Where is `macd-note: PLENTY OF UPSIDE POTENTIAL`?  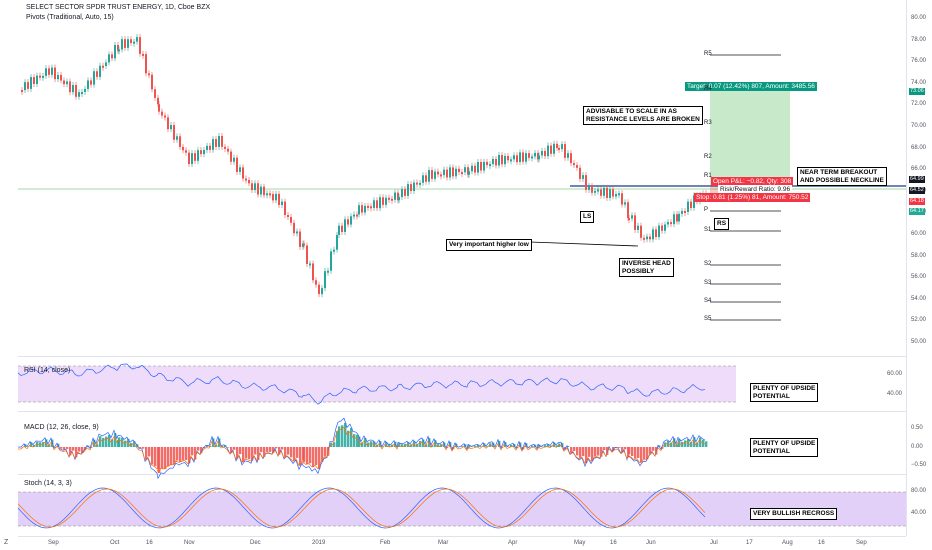 macd-note: PLENTY OF UPSIDE POTENTIAL is located at coordinates (784, 447).